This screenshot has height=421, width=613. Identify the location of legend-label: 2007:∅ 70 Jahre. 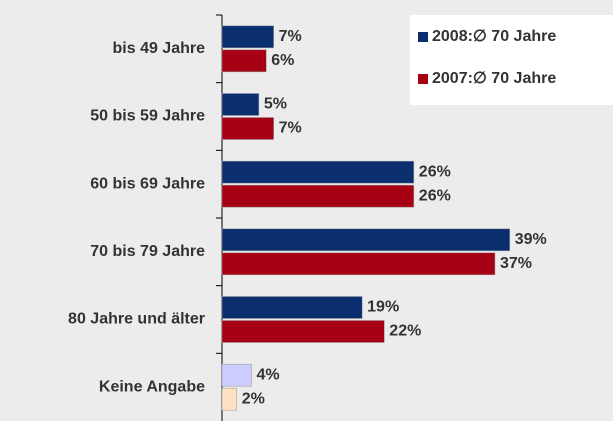
(494, 78).